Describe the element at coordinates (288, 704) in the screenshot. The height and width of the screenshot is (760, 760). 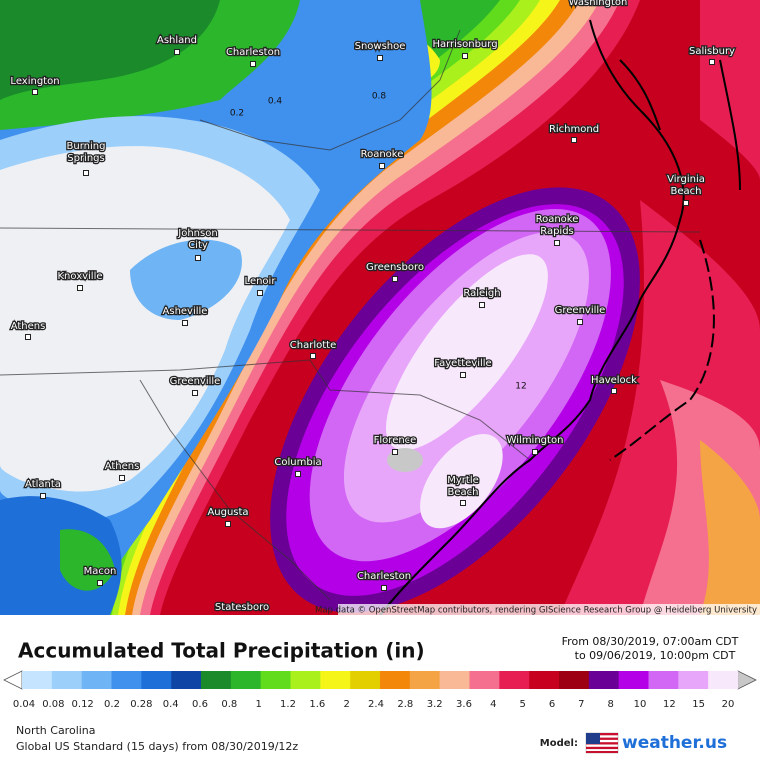
I see `legend-tick-label: 1.2` at that location.